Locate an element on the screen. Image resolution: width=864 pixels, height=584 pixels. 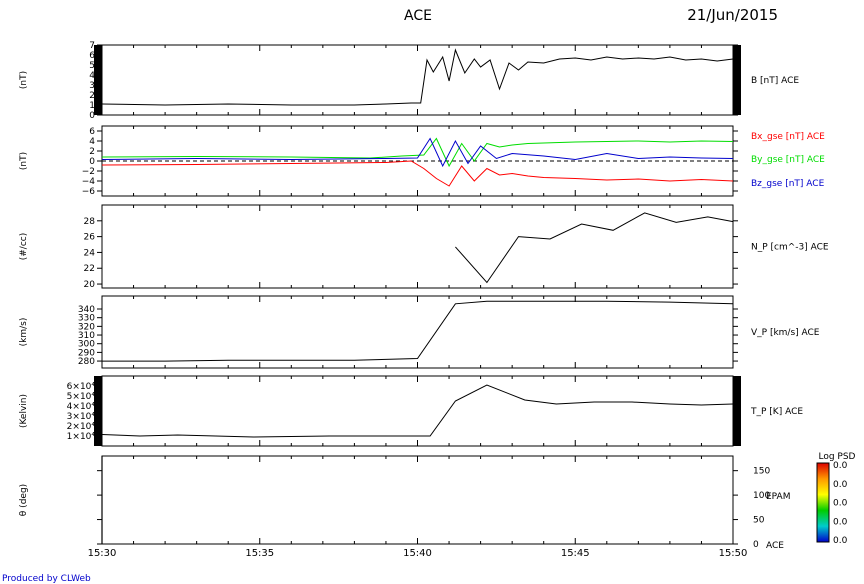
y-tick-label: 22 is located at coordinates (89, 269).